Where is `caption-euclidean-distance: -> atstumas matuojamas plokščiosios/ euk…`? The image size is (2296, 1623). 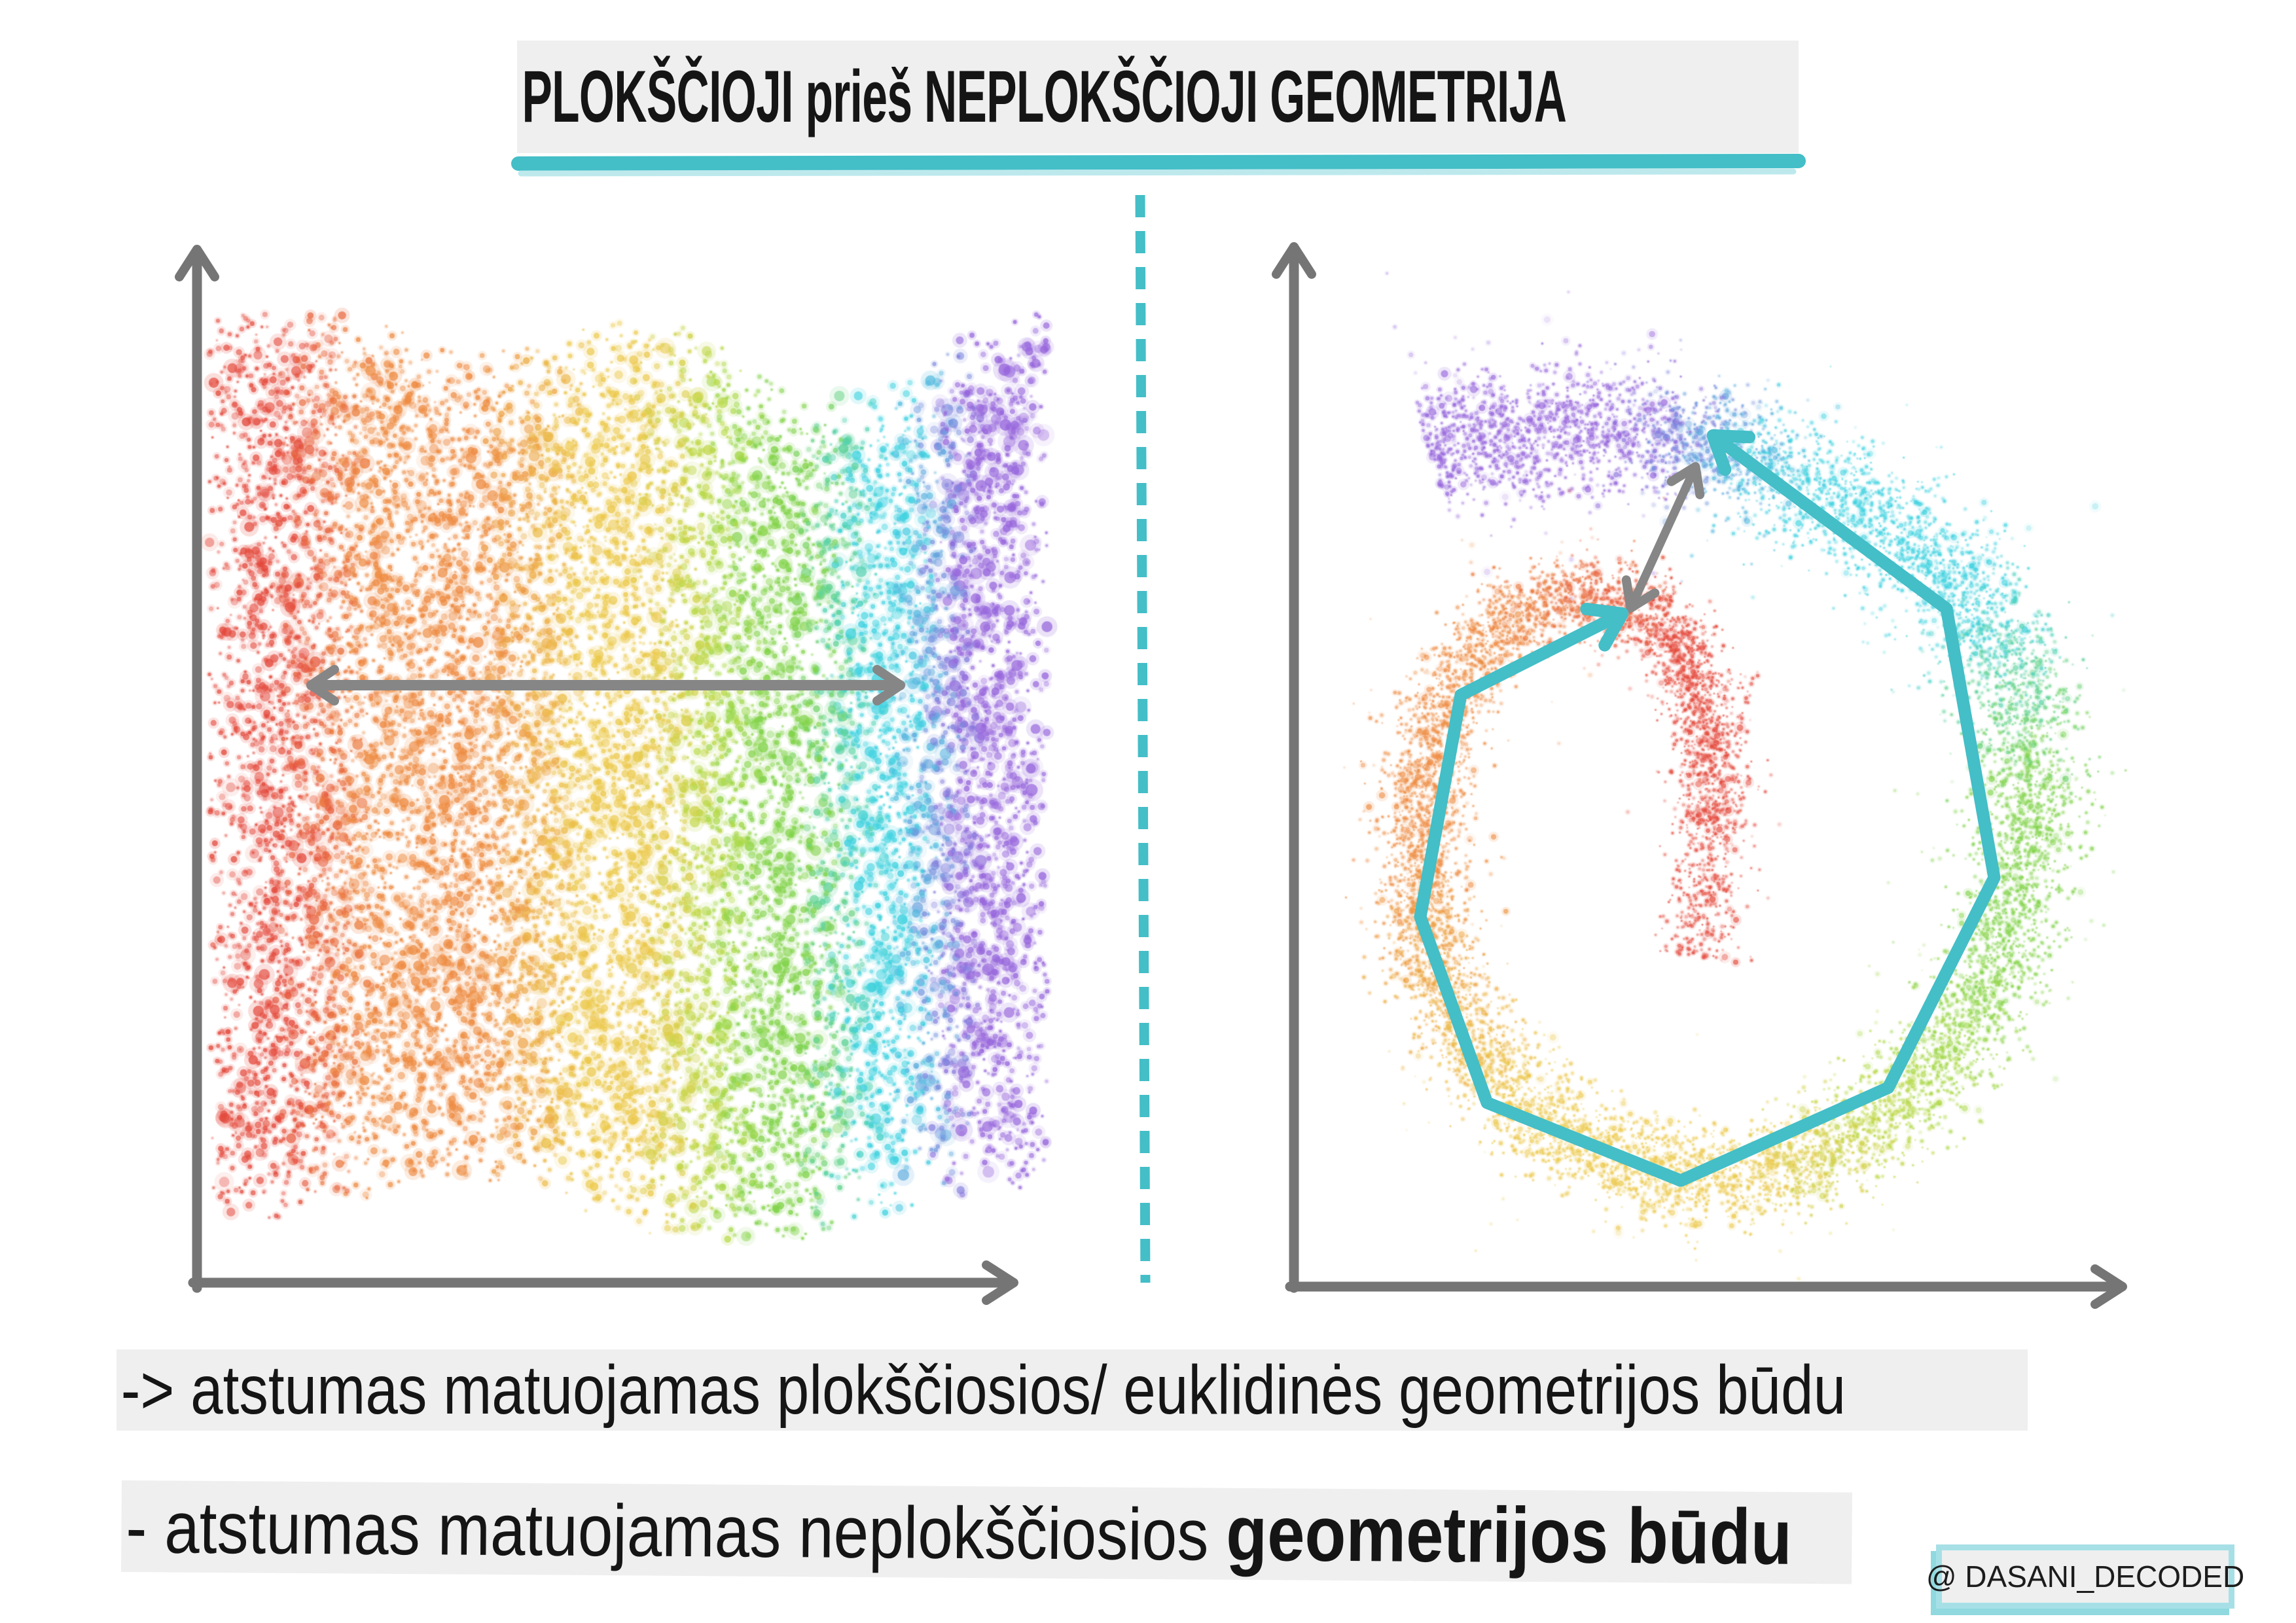
caption-euclidean-distance: -> atstumas matuojamas plokščiosios/ euk… is located at coordinates (1072, 1390).